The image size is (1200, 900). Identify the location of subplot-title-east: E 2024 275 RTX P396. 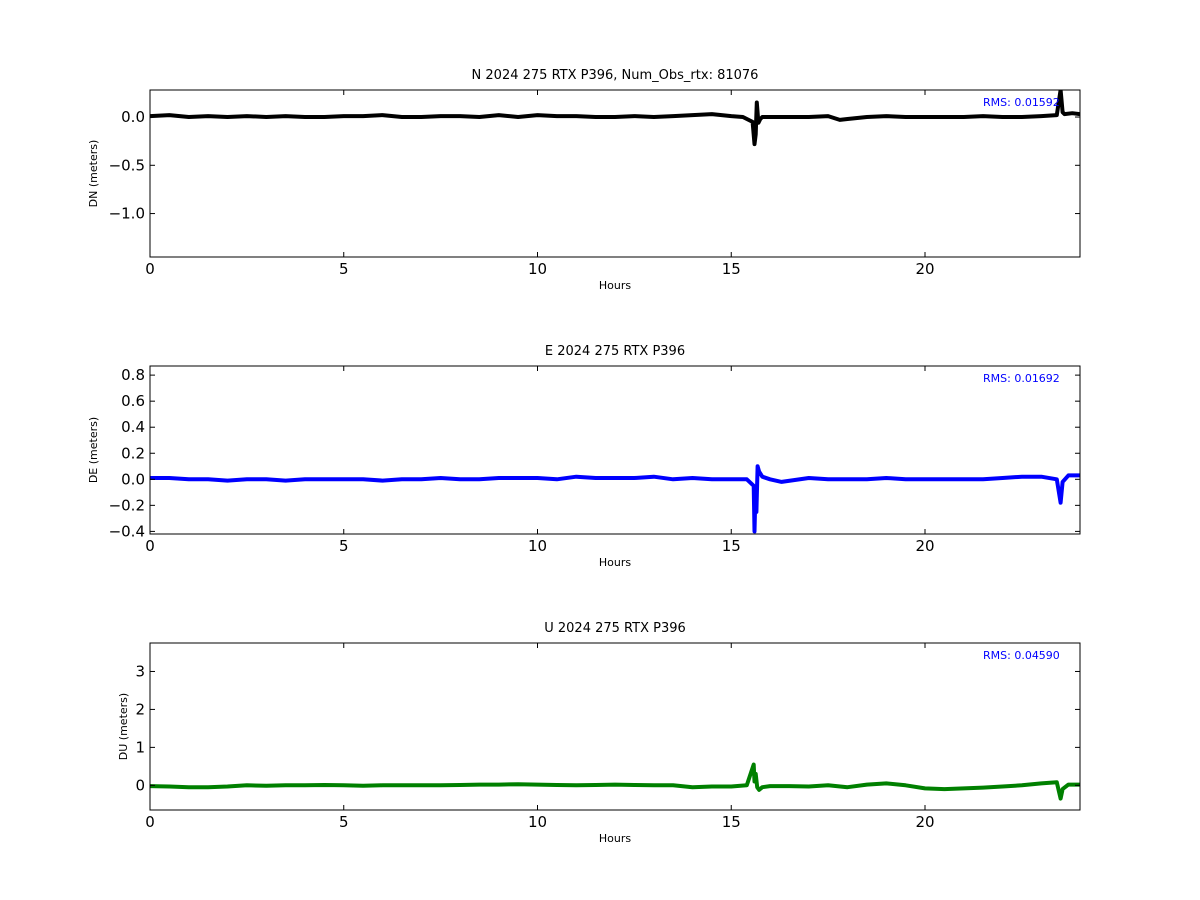
(615, 351).